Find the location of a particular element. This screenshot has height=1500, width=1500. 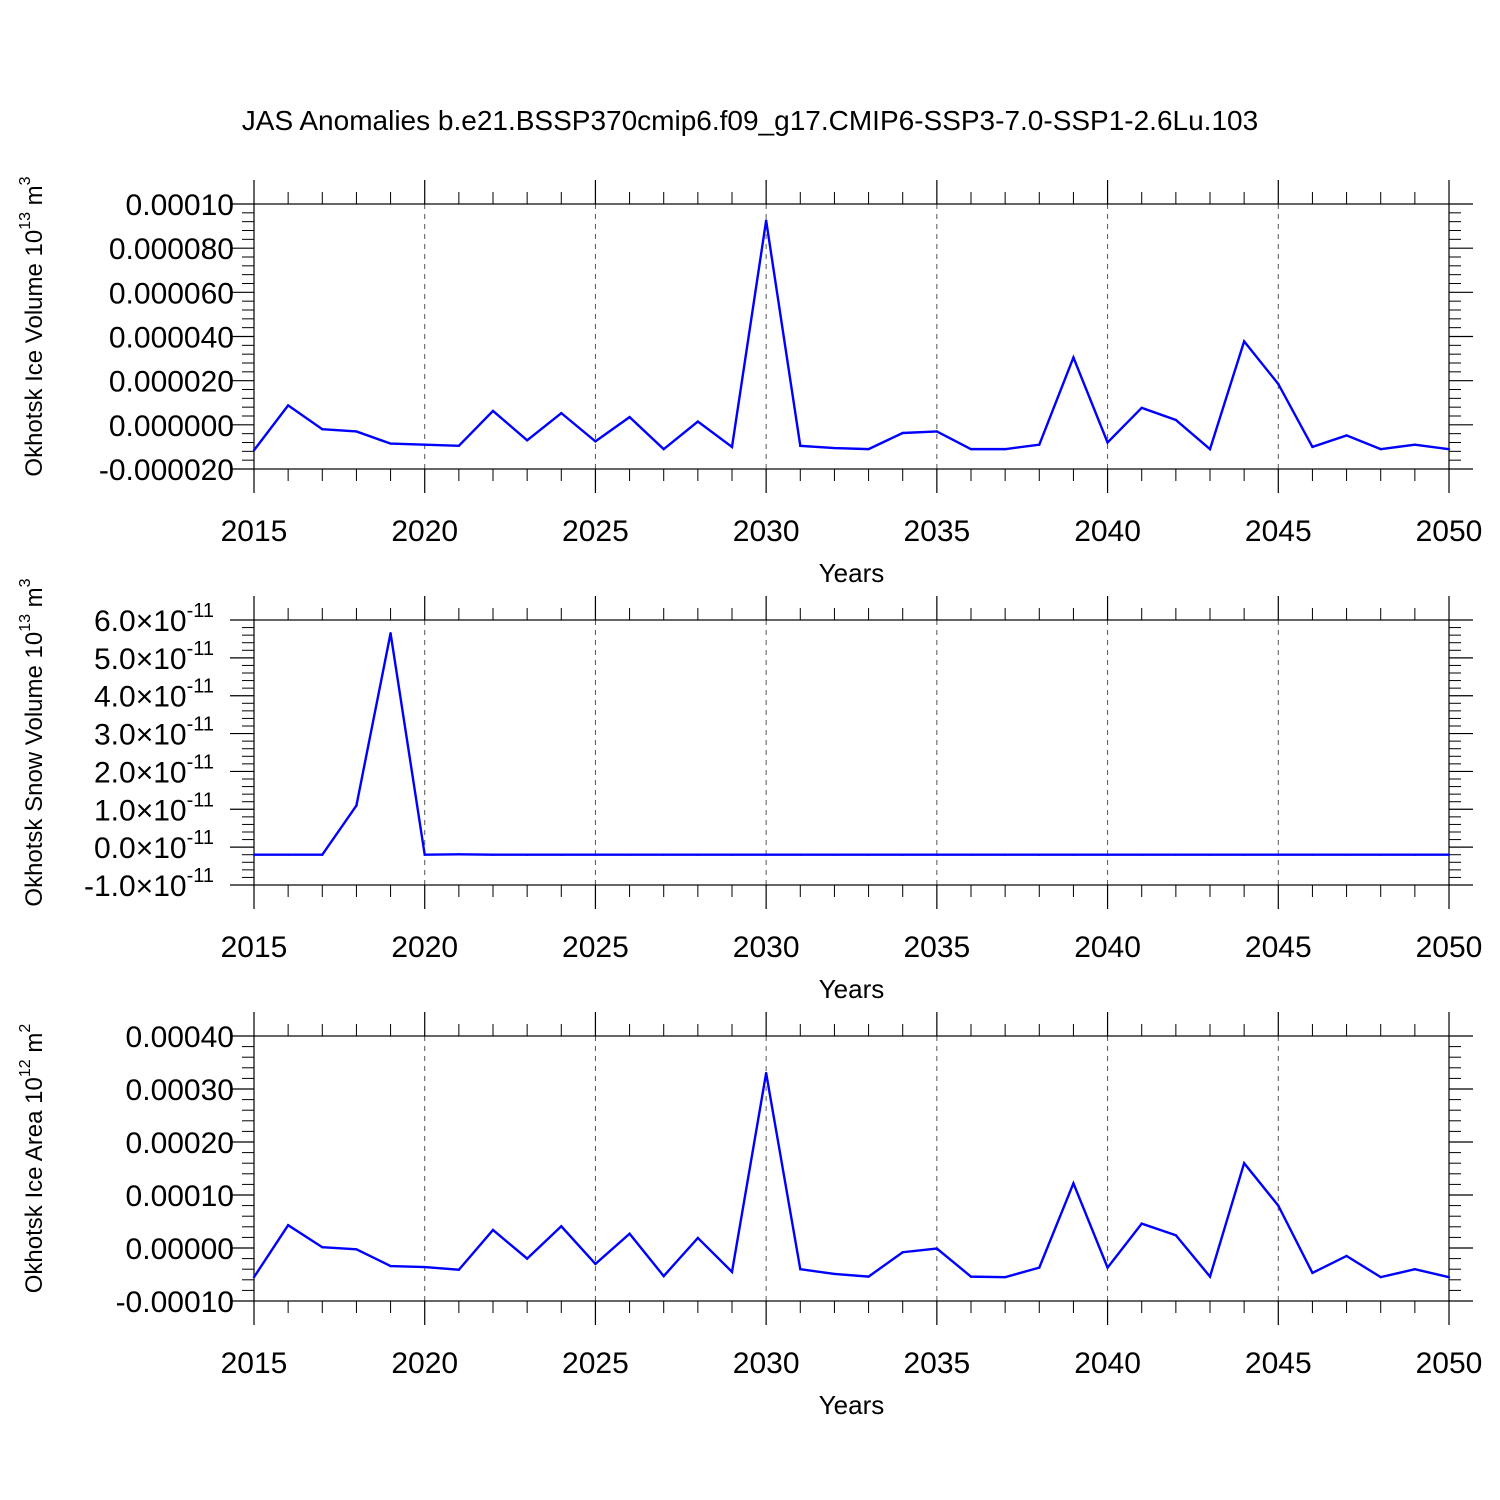

y-tick-label: -1.0×10⁻¹¹ is located at coordinates (149, 884).